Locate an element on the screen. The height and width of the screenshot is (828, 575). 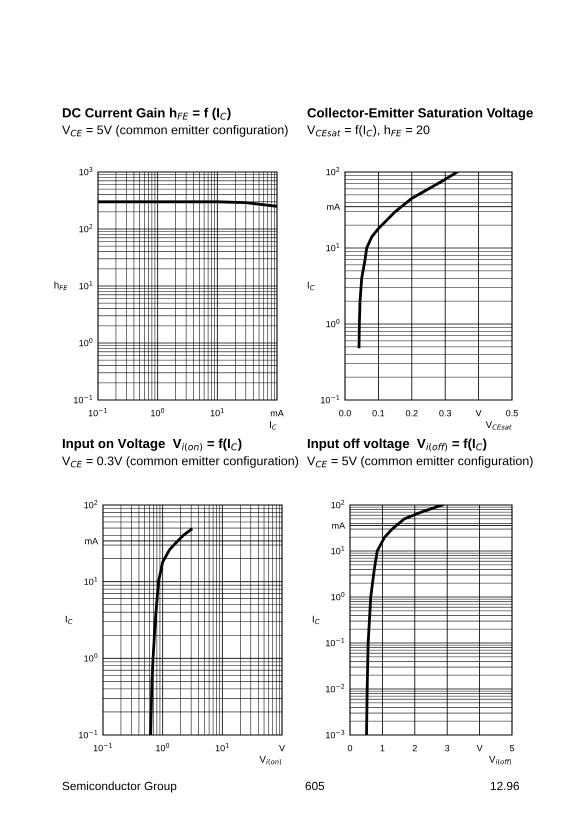
x-tick-label: 0.3 is located at coordinates (445, 413).